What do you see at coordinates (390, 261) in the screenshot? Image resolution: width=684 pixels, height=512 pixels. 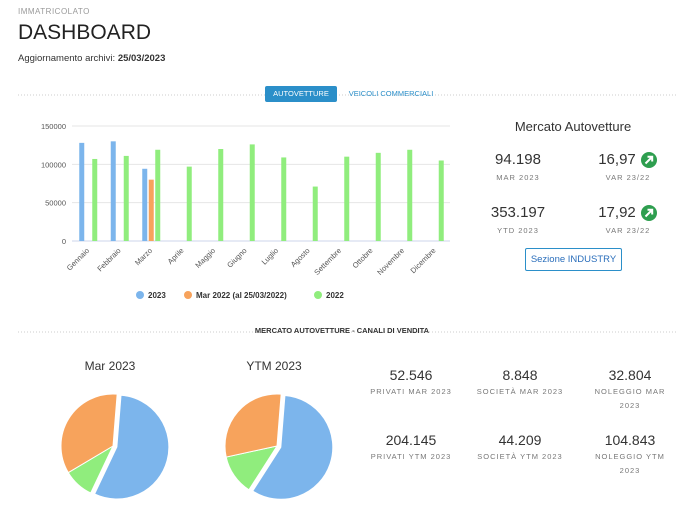 I see `x-tick-label: Novembre` at bounding box center [390, 261].